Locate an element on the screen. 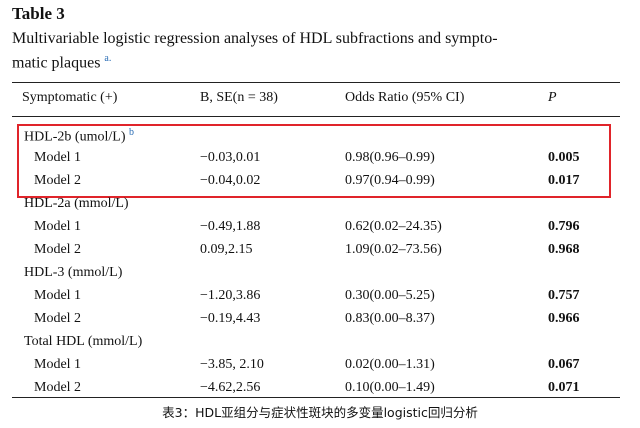 This screenshot has height=428, width=640. group-text: Total HDL (mmol/L) is located at coordinates (83, 341).